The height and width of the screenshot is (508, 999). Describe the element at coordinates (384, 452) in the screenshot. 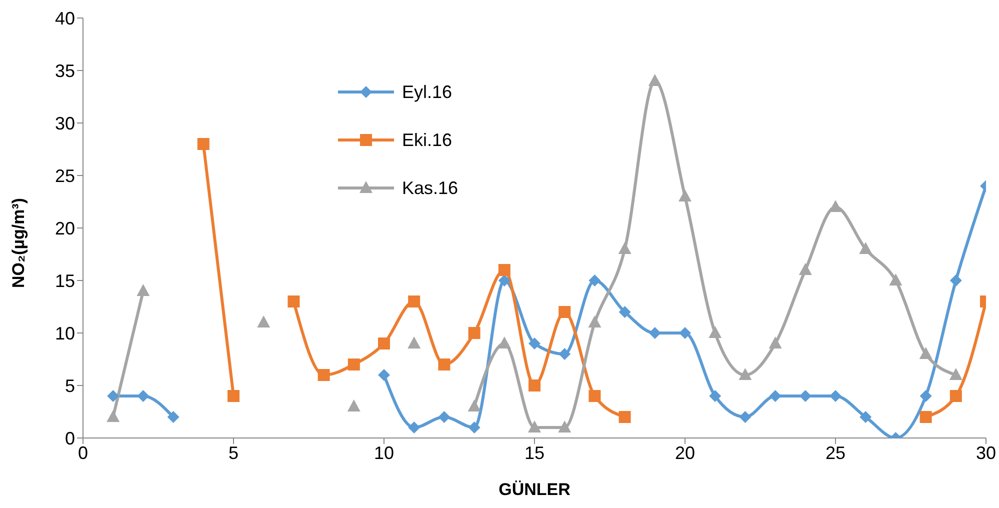

I see `x-tick-label: 10` at that location.